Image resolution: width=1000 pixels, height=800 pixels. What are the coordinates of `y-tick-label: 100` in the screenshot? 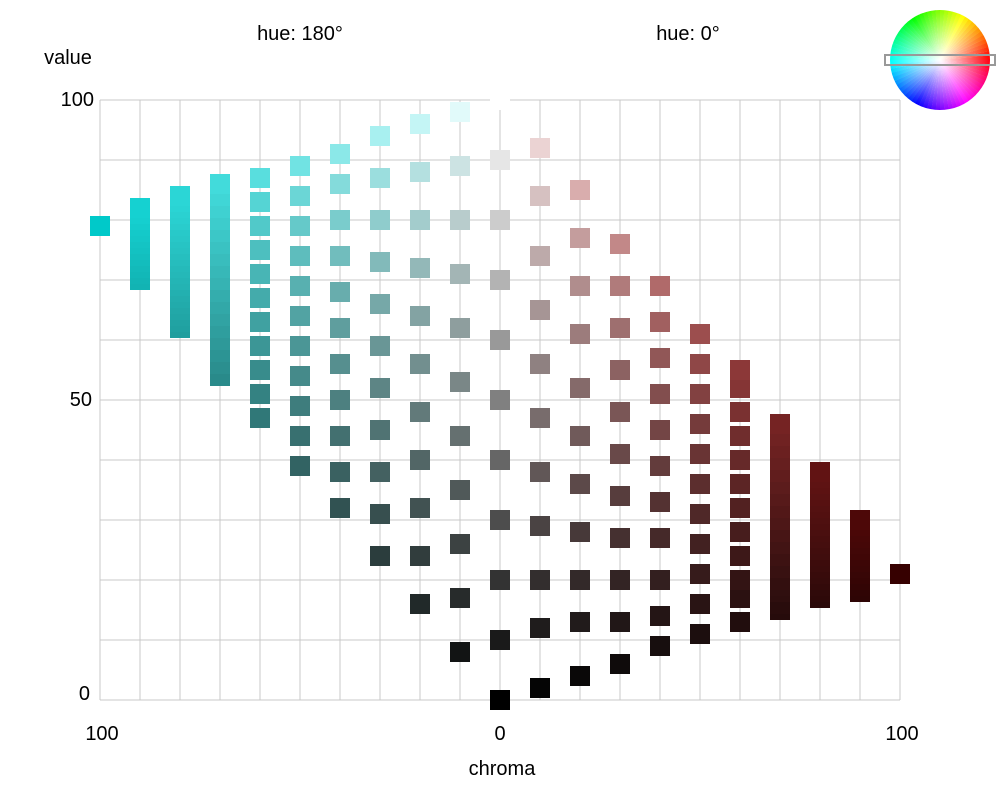 It's located at (77, 100).